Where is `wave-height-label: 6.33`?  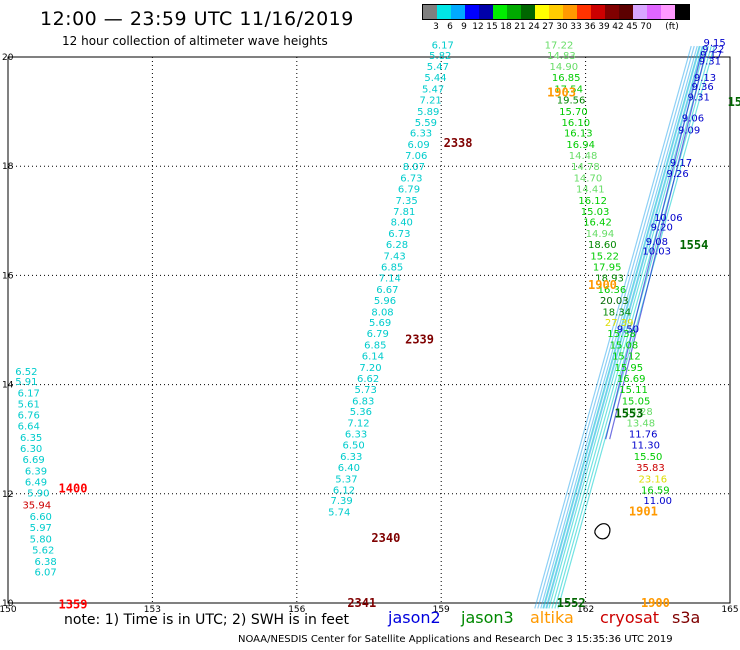 wave-height-label: 6.33 is located at coordinates (356, 435).